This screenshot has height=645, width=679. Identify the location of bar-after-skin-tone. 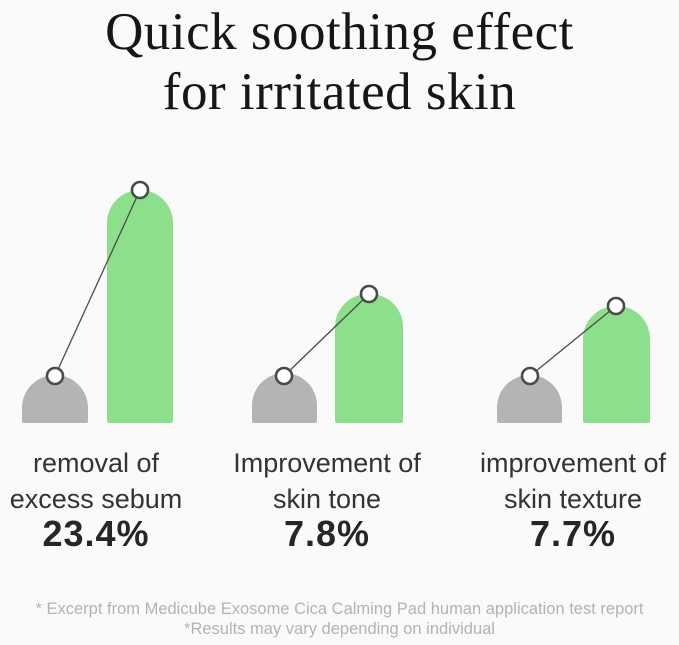
(369, 358).